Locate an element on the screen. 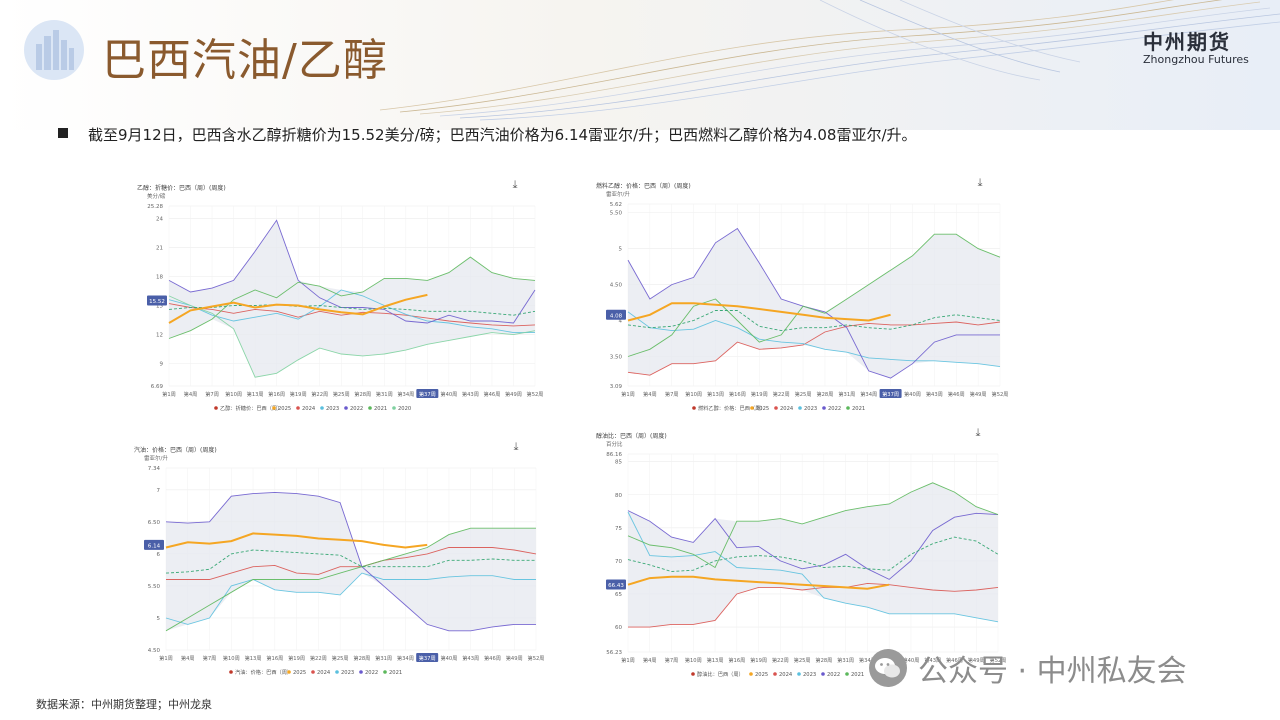  legend-entry: 醇油比：巴西（周） is located at coordinates (720, 674).